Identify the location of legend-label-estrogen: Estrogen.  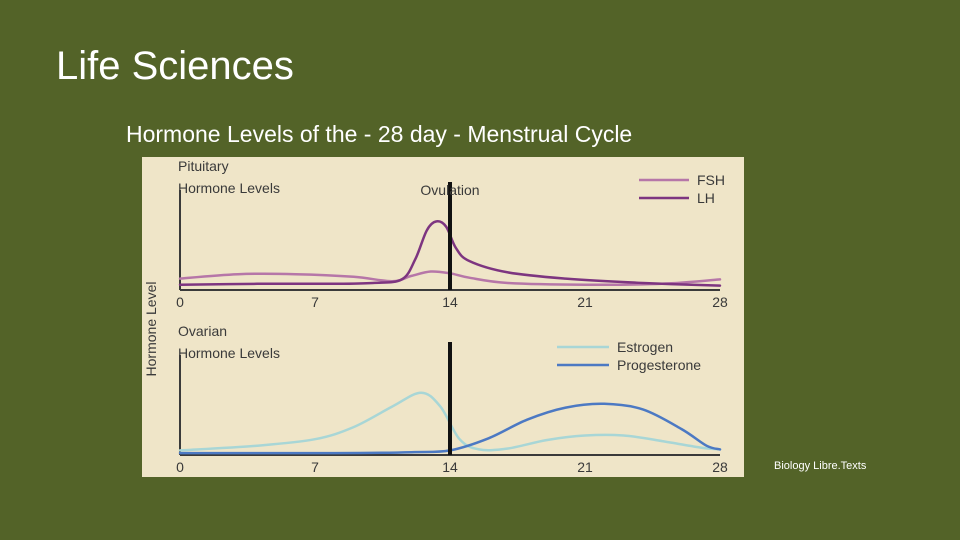
(645, 347).